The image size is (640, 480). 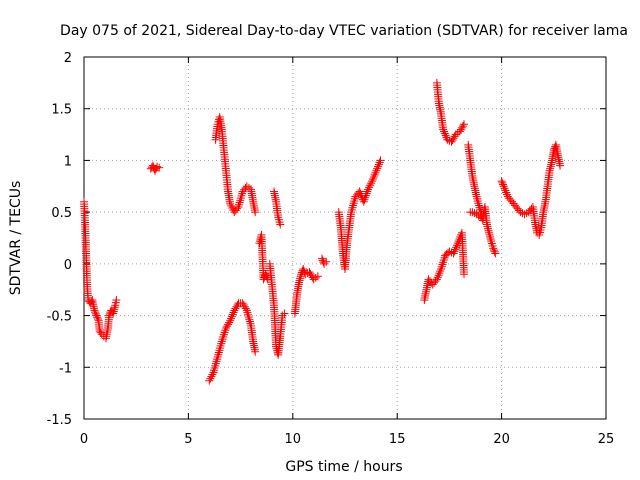 What do you see at coordinates (65, 368) in the screenshot?
I see `y-tick-label: -1` at bounding box center [65, 368].